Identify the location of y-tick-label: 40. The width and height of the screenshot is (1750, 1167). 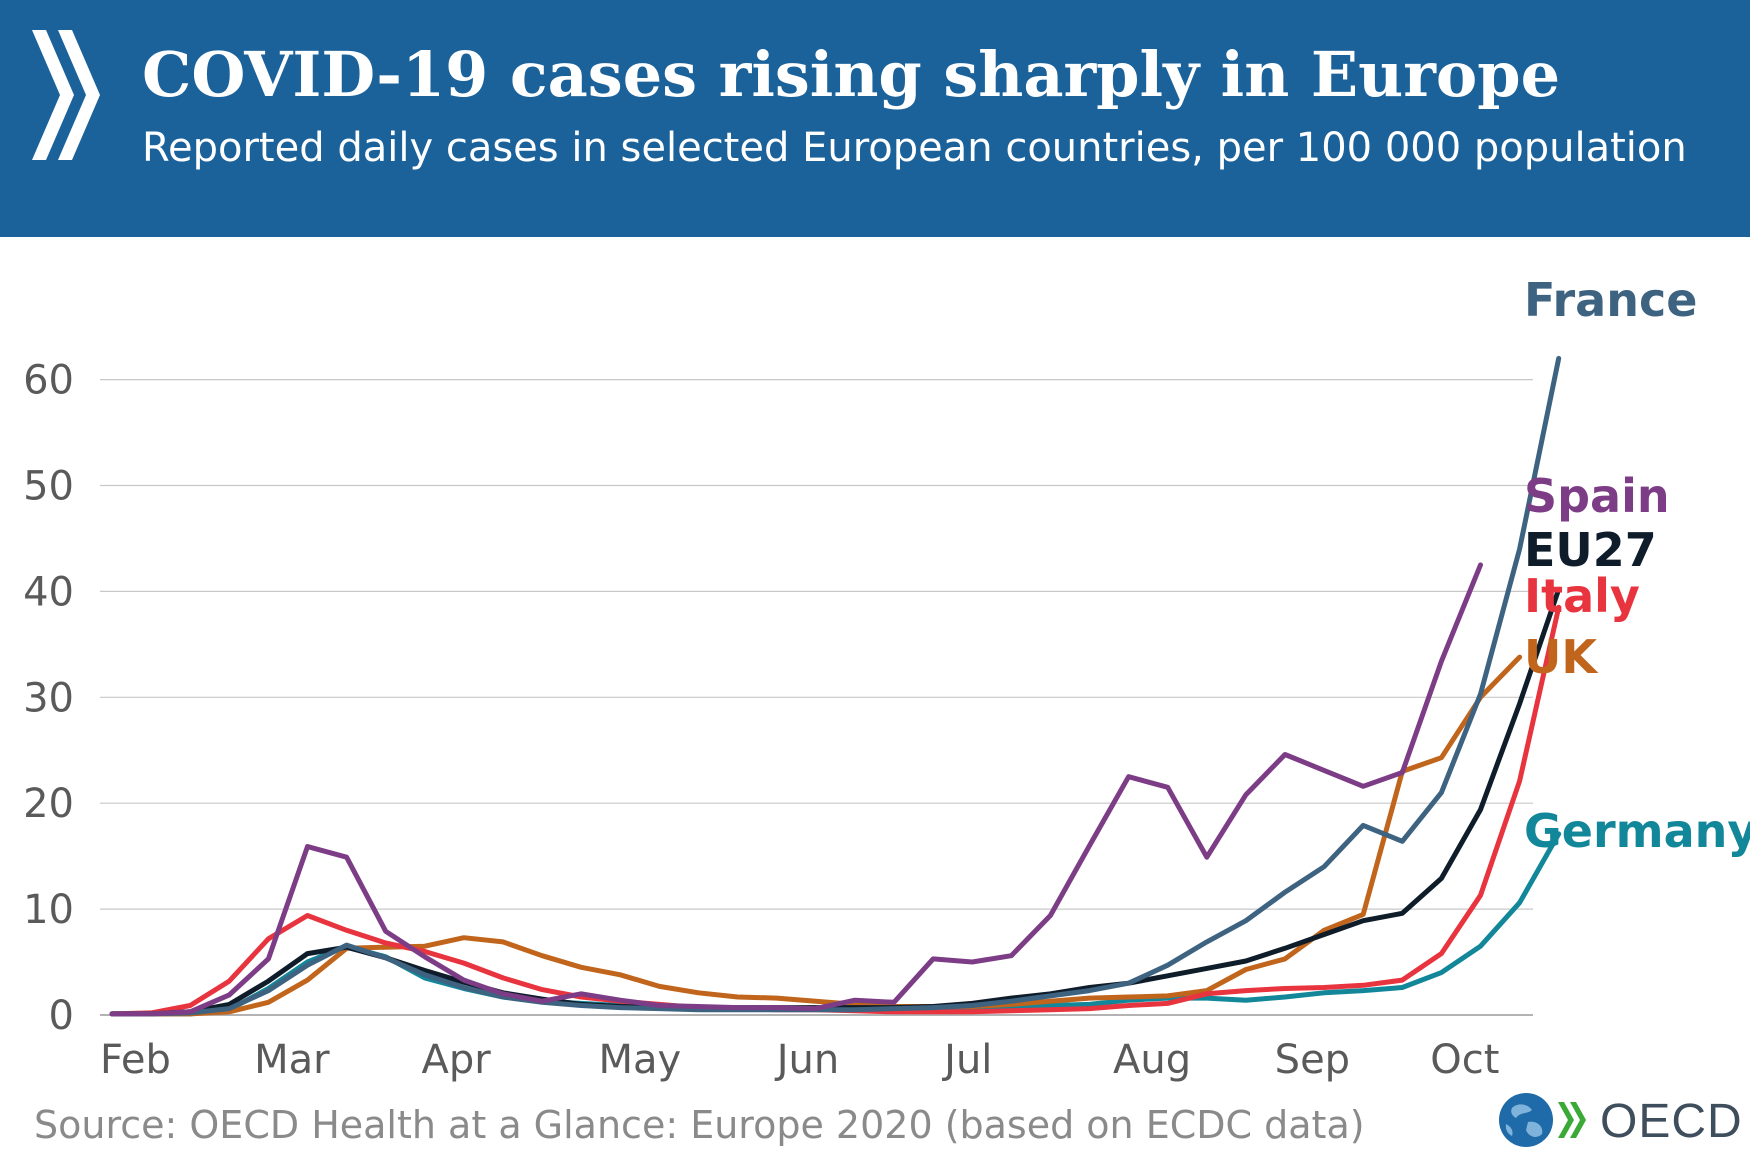
(48, 592).